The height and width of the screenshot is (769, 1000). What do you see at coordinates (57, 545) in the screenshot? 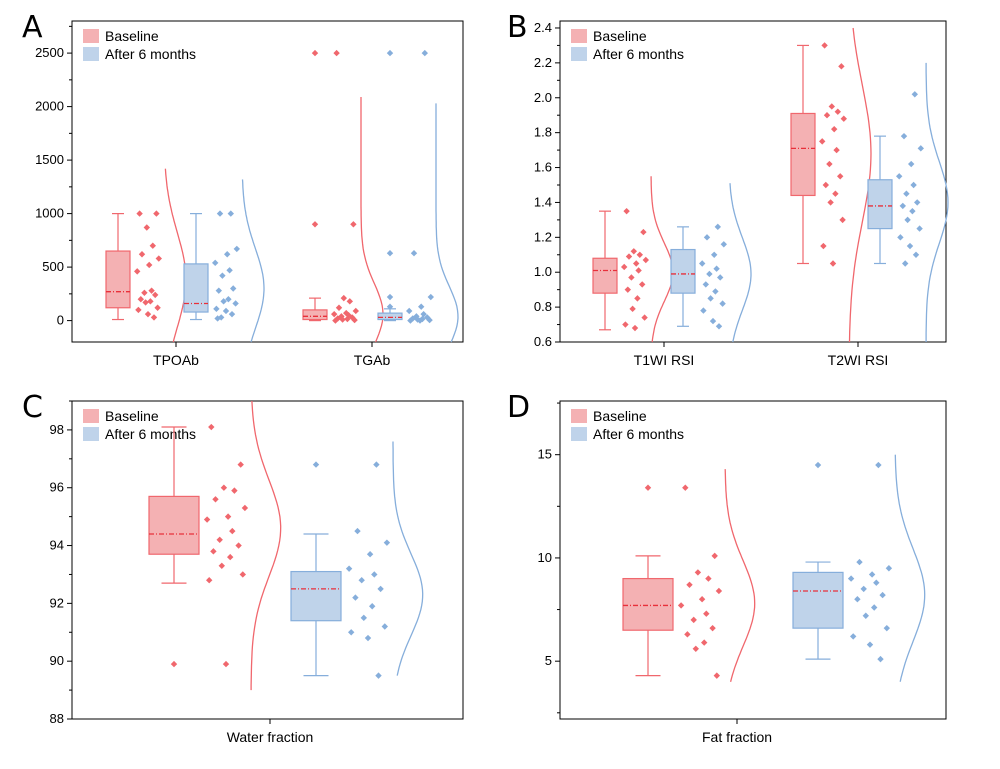
I see `y-tick-label: 94` at bounding box center [57, 545].